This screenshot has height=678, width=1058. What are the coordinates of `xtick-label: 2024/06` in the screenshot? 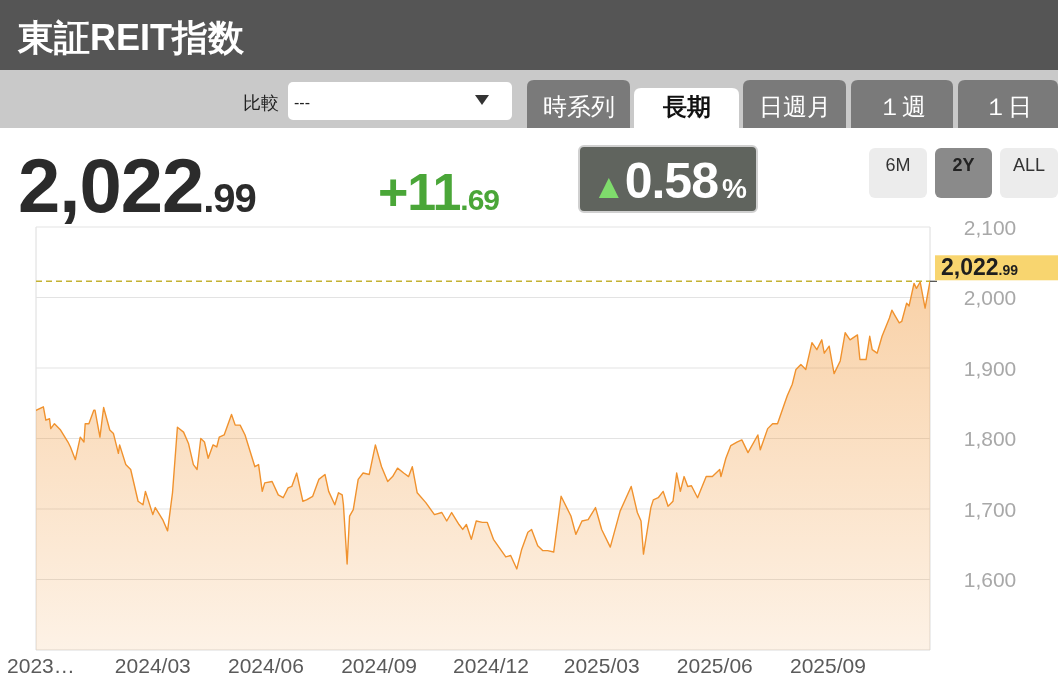 It's located at (266, 665).